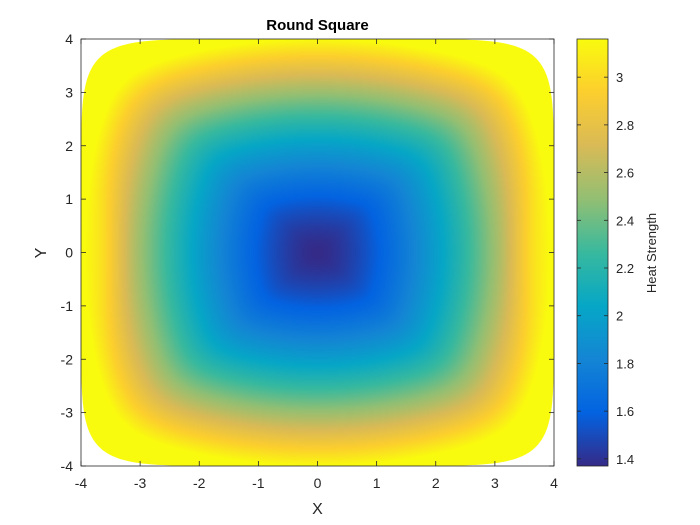 The height and width of the screenshot is (525, 700). Describe the element at coordinates (436, 483) in the screenshot. I see `x-tick-label: 2` at that location.